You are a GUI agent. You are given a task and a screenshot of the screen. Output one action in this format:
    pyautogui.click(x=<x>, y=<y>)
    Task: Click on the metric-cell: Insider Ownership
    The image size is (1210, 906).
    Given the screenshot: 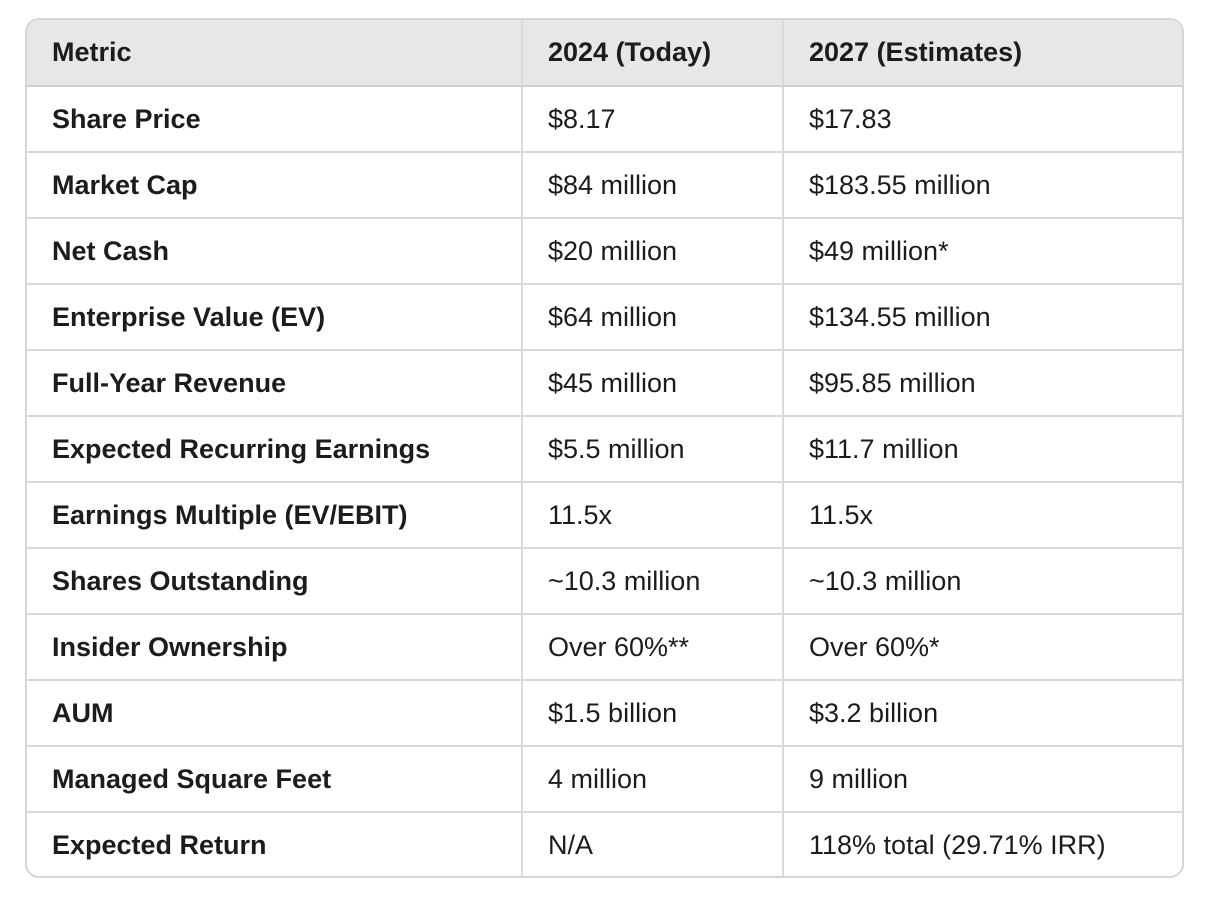 What is the action you would take?
    pyautogui.click(x=275, y=647)
    